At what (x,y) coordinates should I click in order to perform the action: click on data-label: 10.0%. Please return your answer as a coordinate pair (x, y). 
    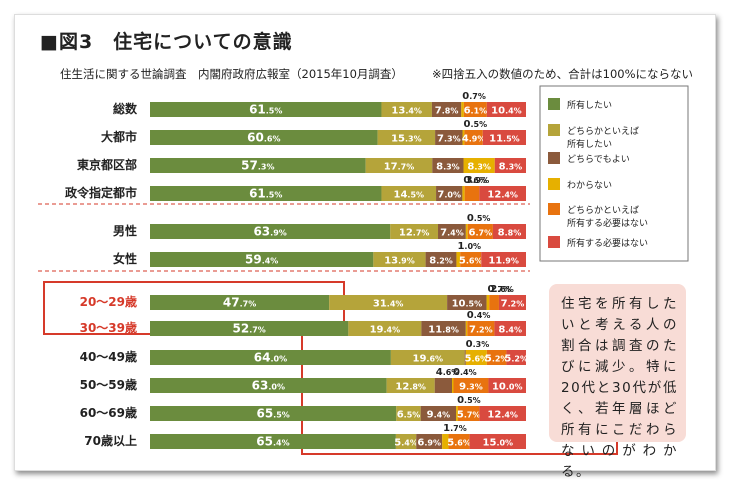
    Looking at the image, I should click on (507, 387).